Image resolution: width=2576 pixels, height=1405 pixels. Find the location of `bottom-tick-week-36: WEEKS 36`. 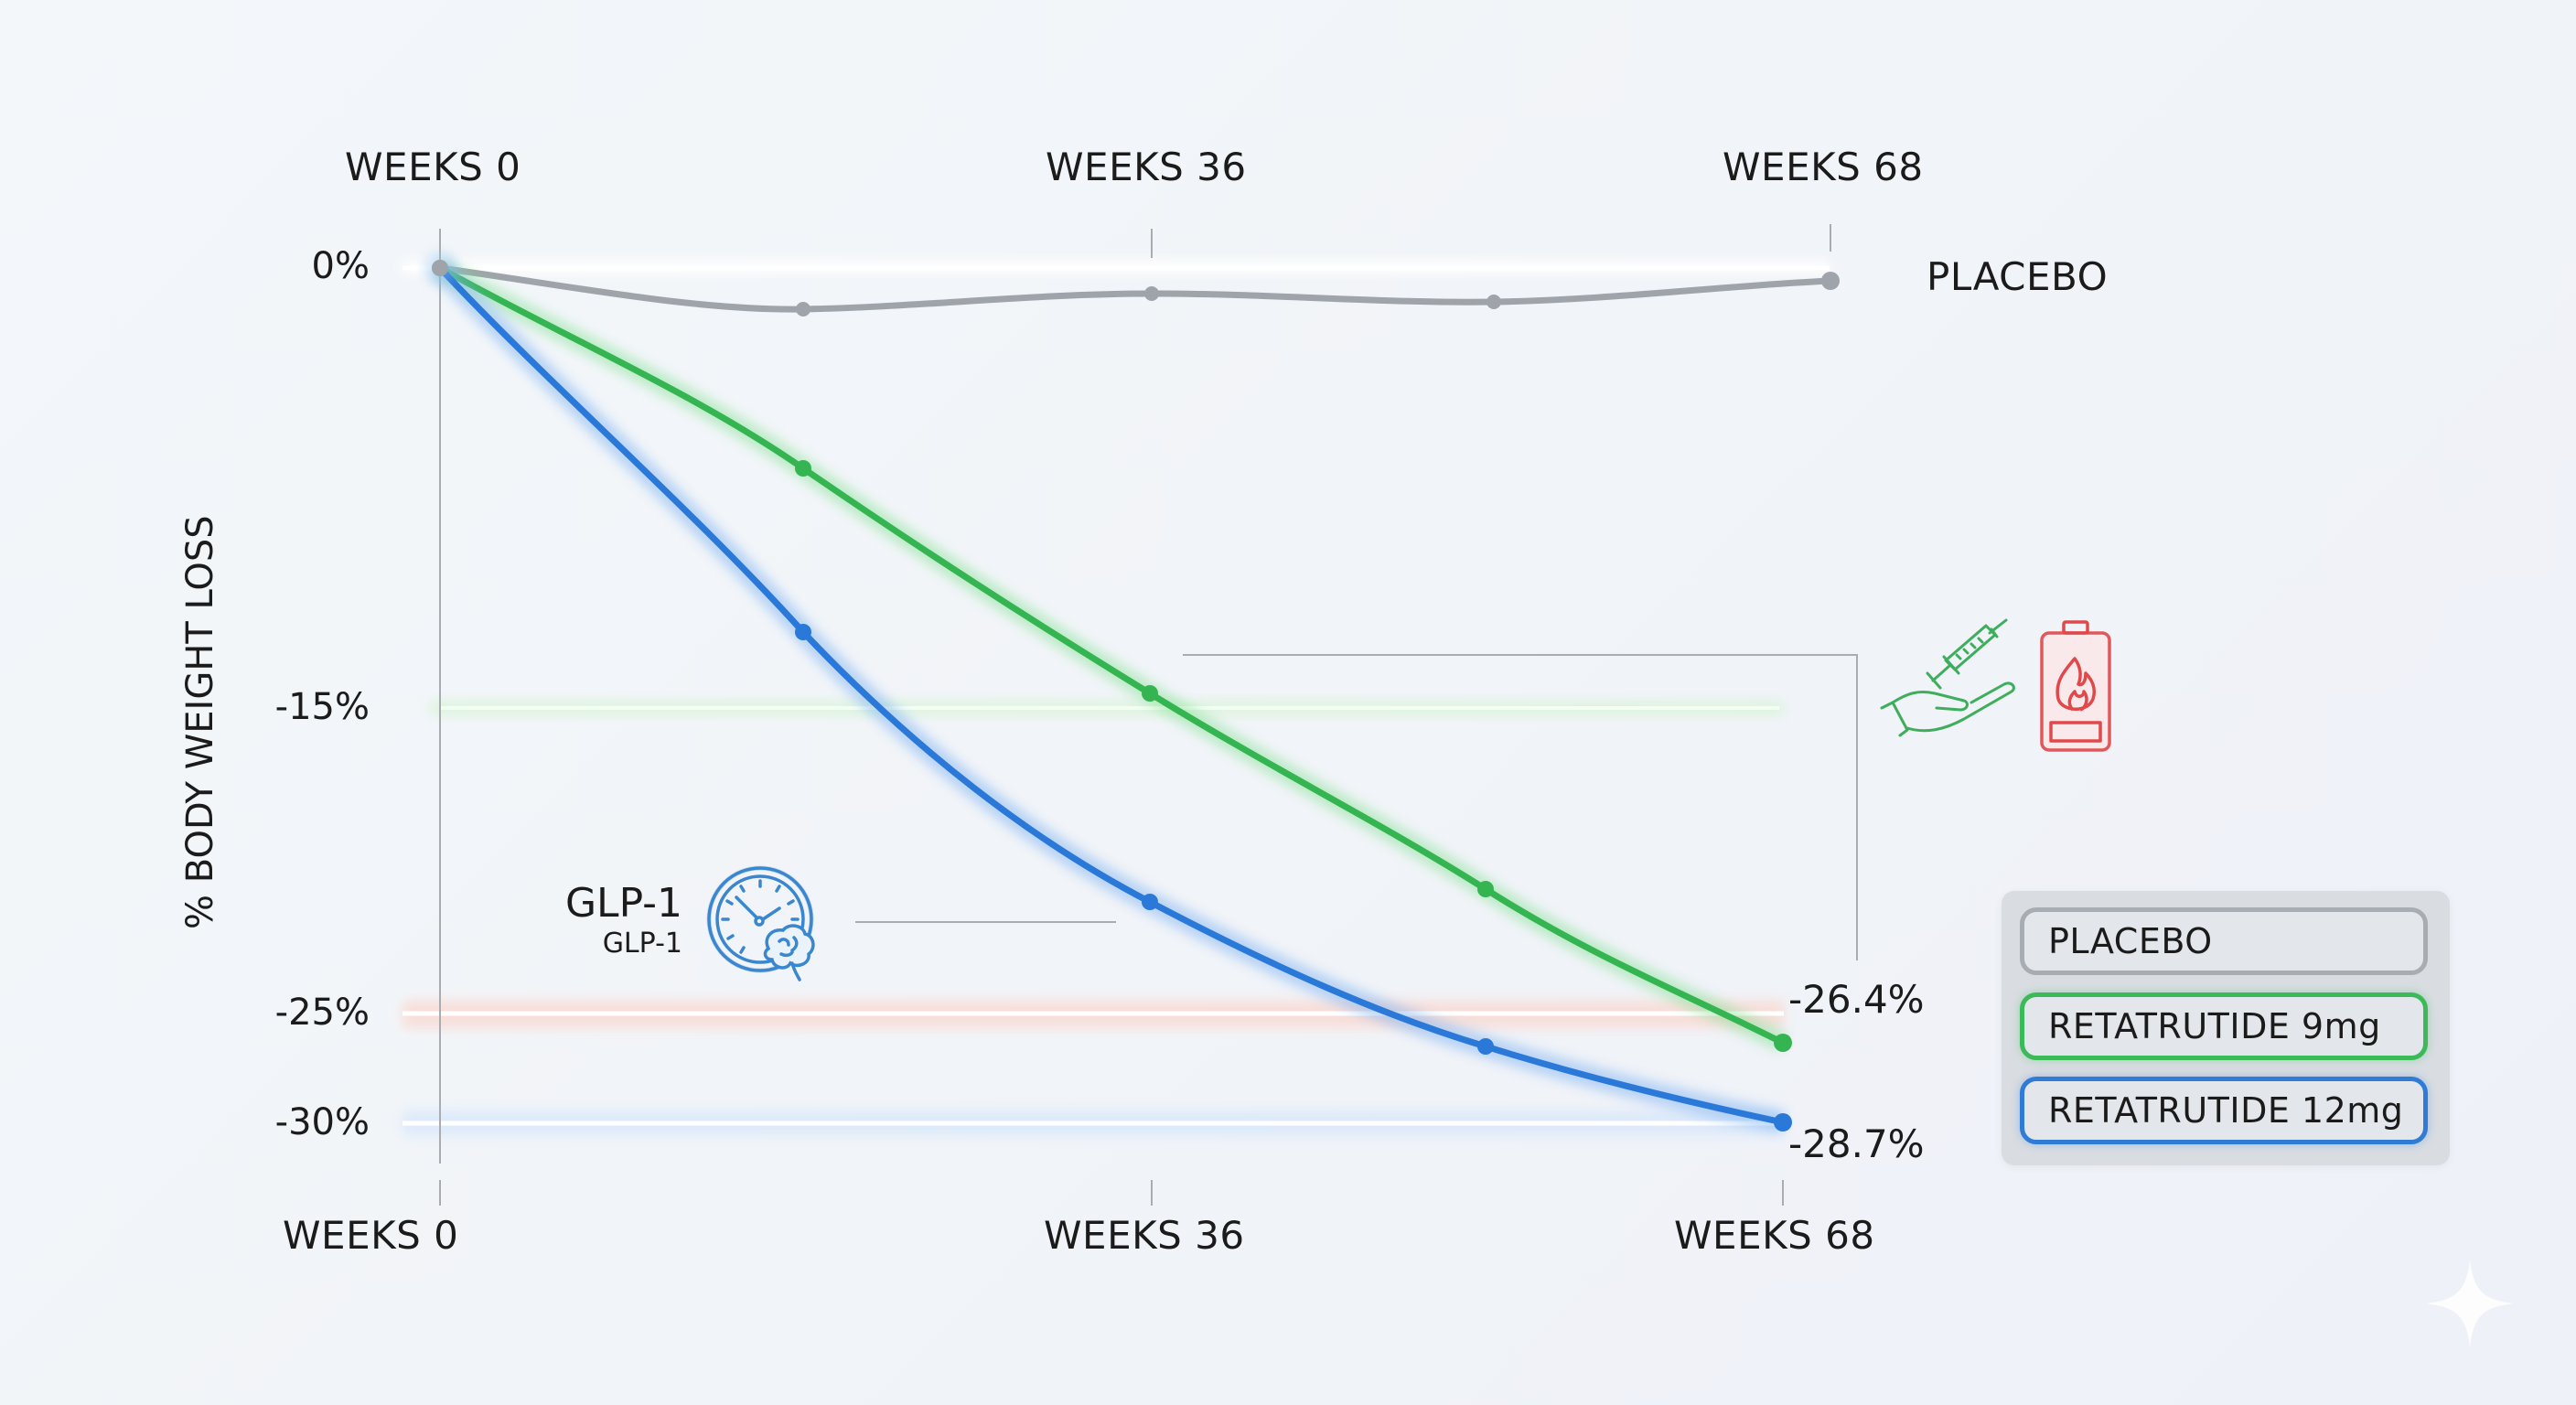

bottom-tick-week-36: WEEKS 36 is located at coordinates (1144, 1236).